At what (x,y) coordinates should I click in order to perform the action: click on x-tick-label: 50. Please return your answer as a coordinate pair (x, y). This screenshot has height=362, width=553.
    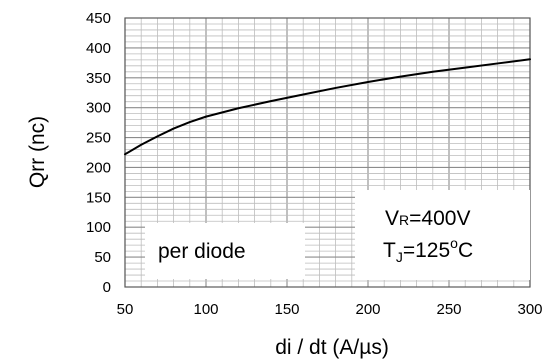
    Looking at the image, I should click on (125, 309).